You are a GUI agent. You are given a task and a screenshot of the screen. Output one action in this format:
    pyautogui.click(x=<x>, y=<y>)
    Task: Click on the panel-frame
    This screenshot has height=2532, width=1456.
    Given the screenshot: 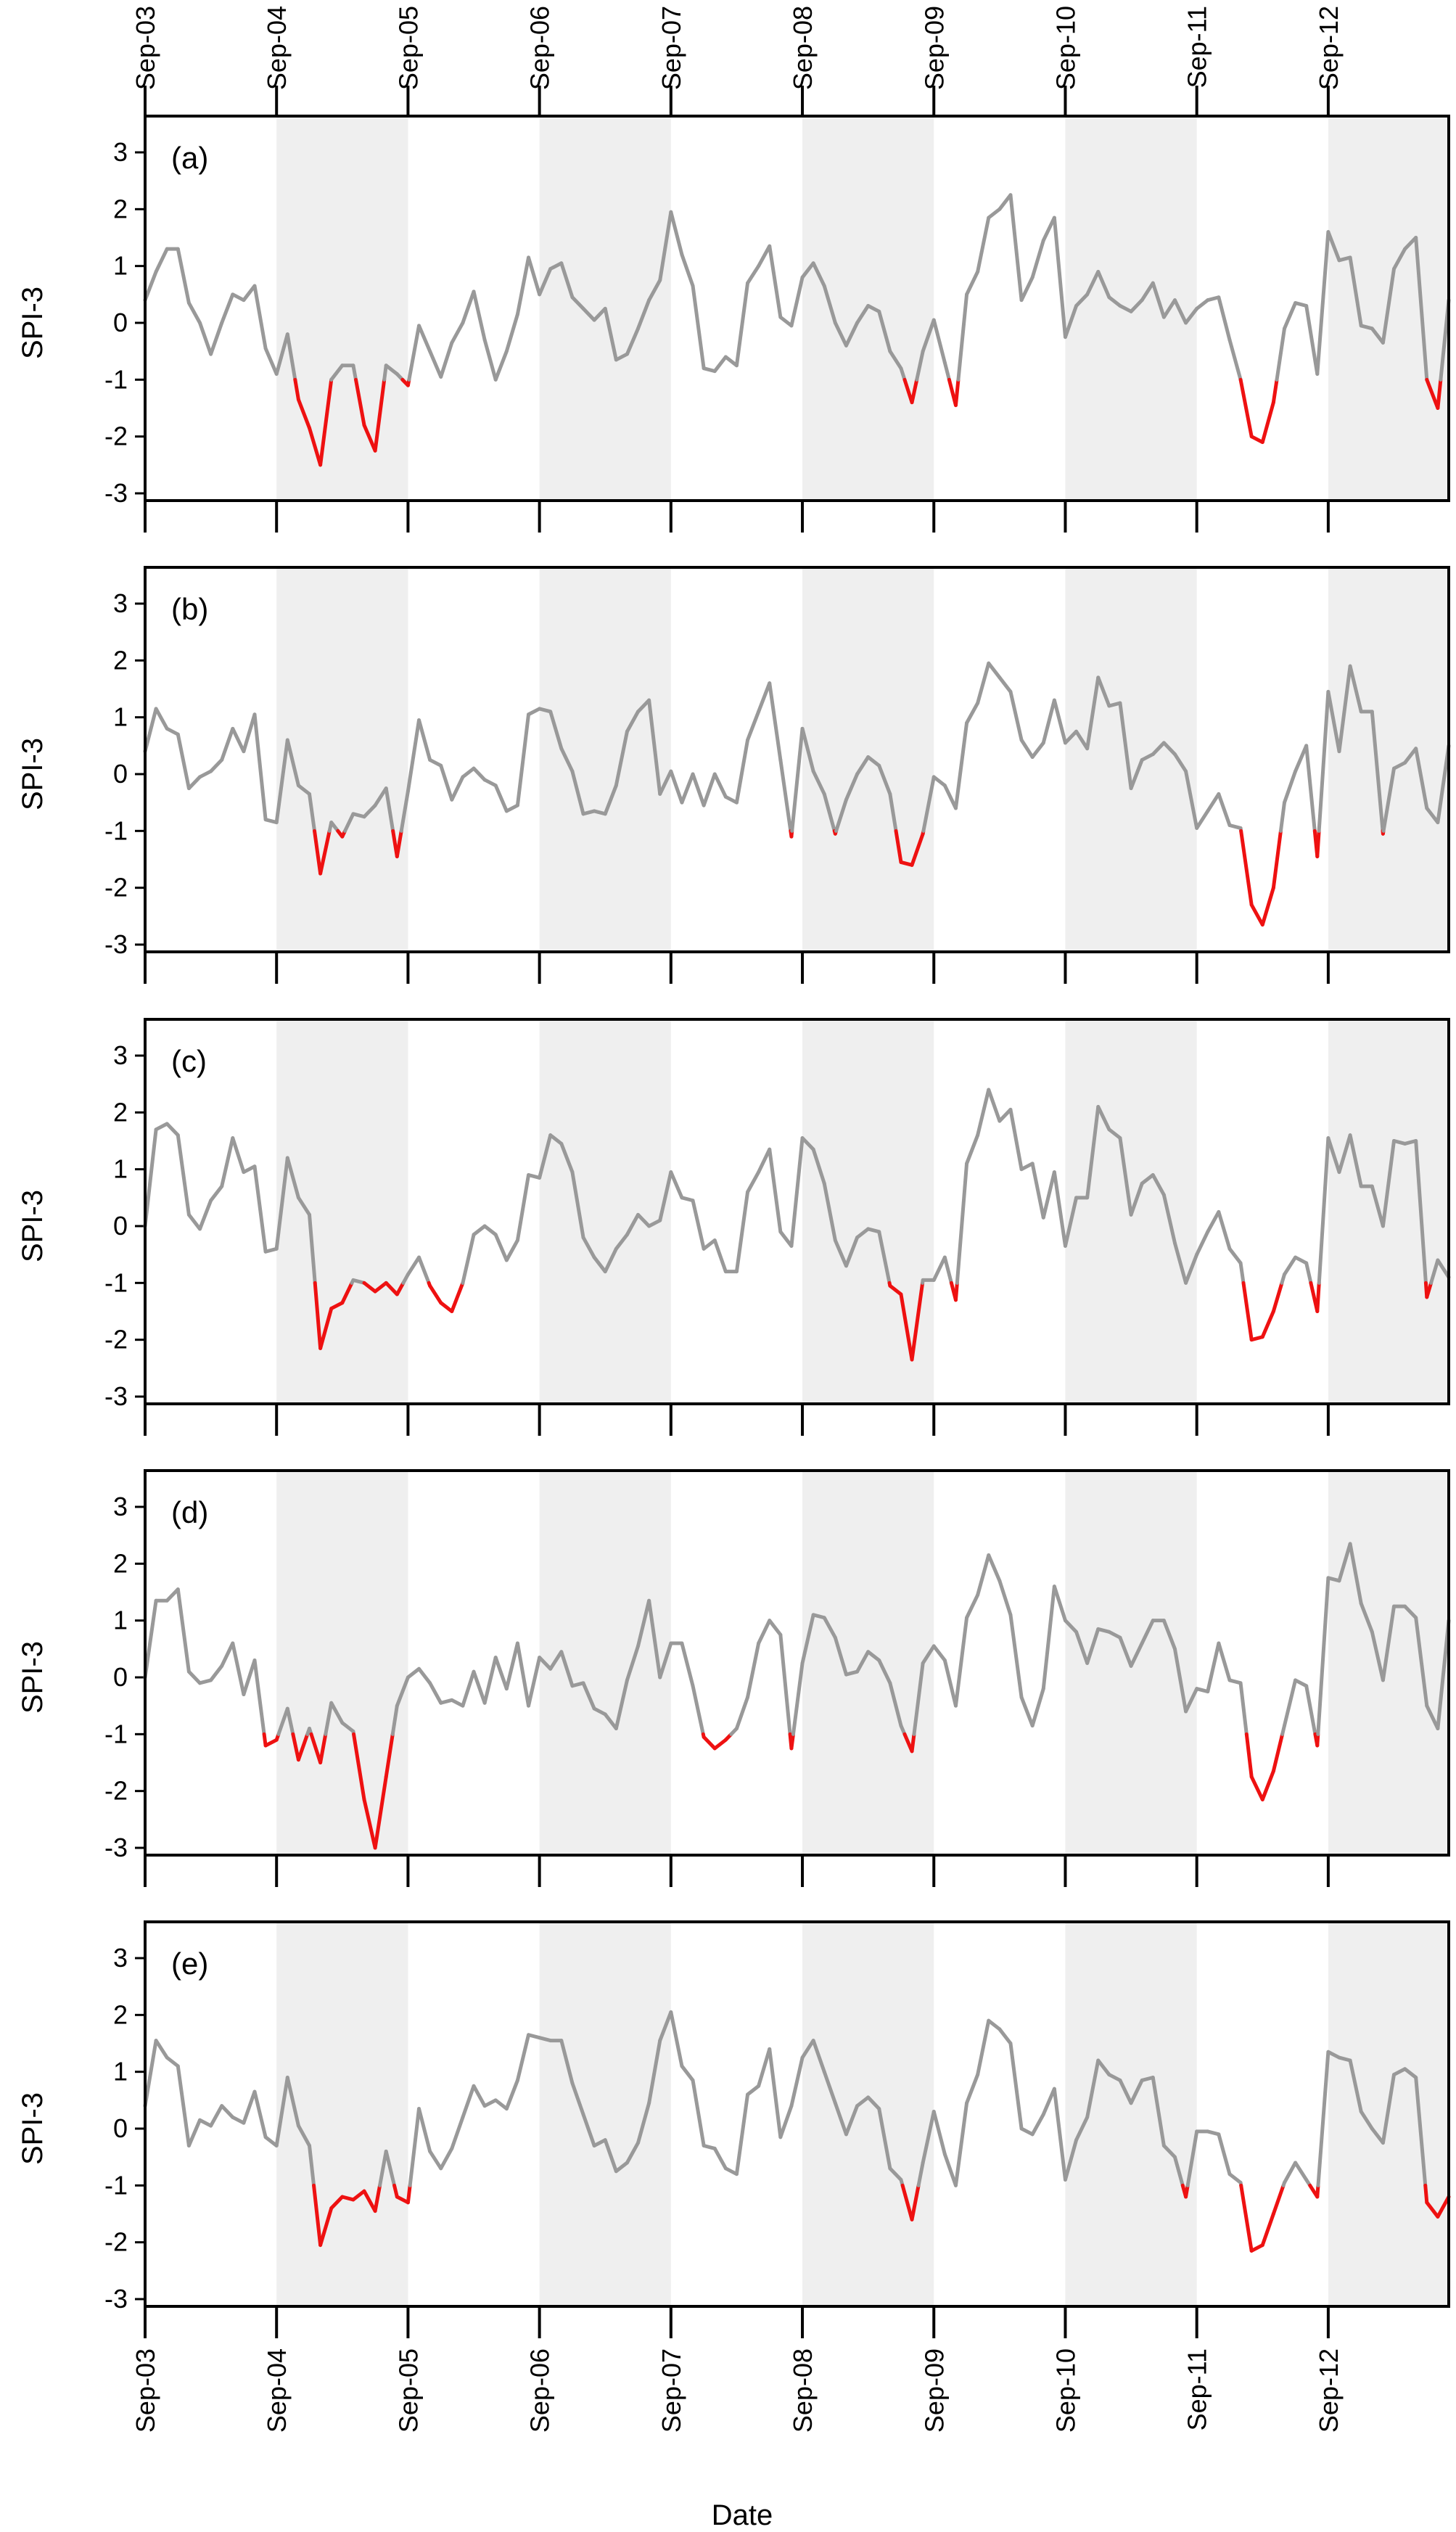 What is the action you would take?
    pyautogui.click(x=797, y=1663)
    